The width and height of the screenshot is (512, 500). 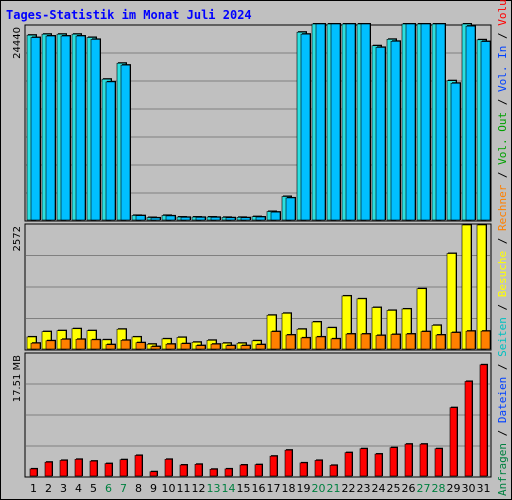 I want to click on legend-item-6: Besuche, so click(x=502, y=274).